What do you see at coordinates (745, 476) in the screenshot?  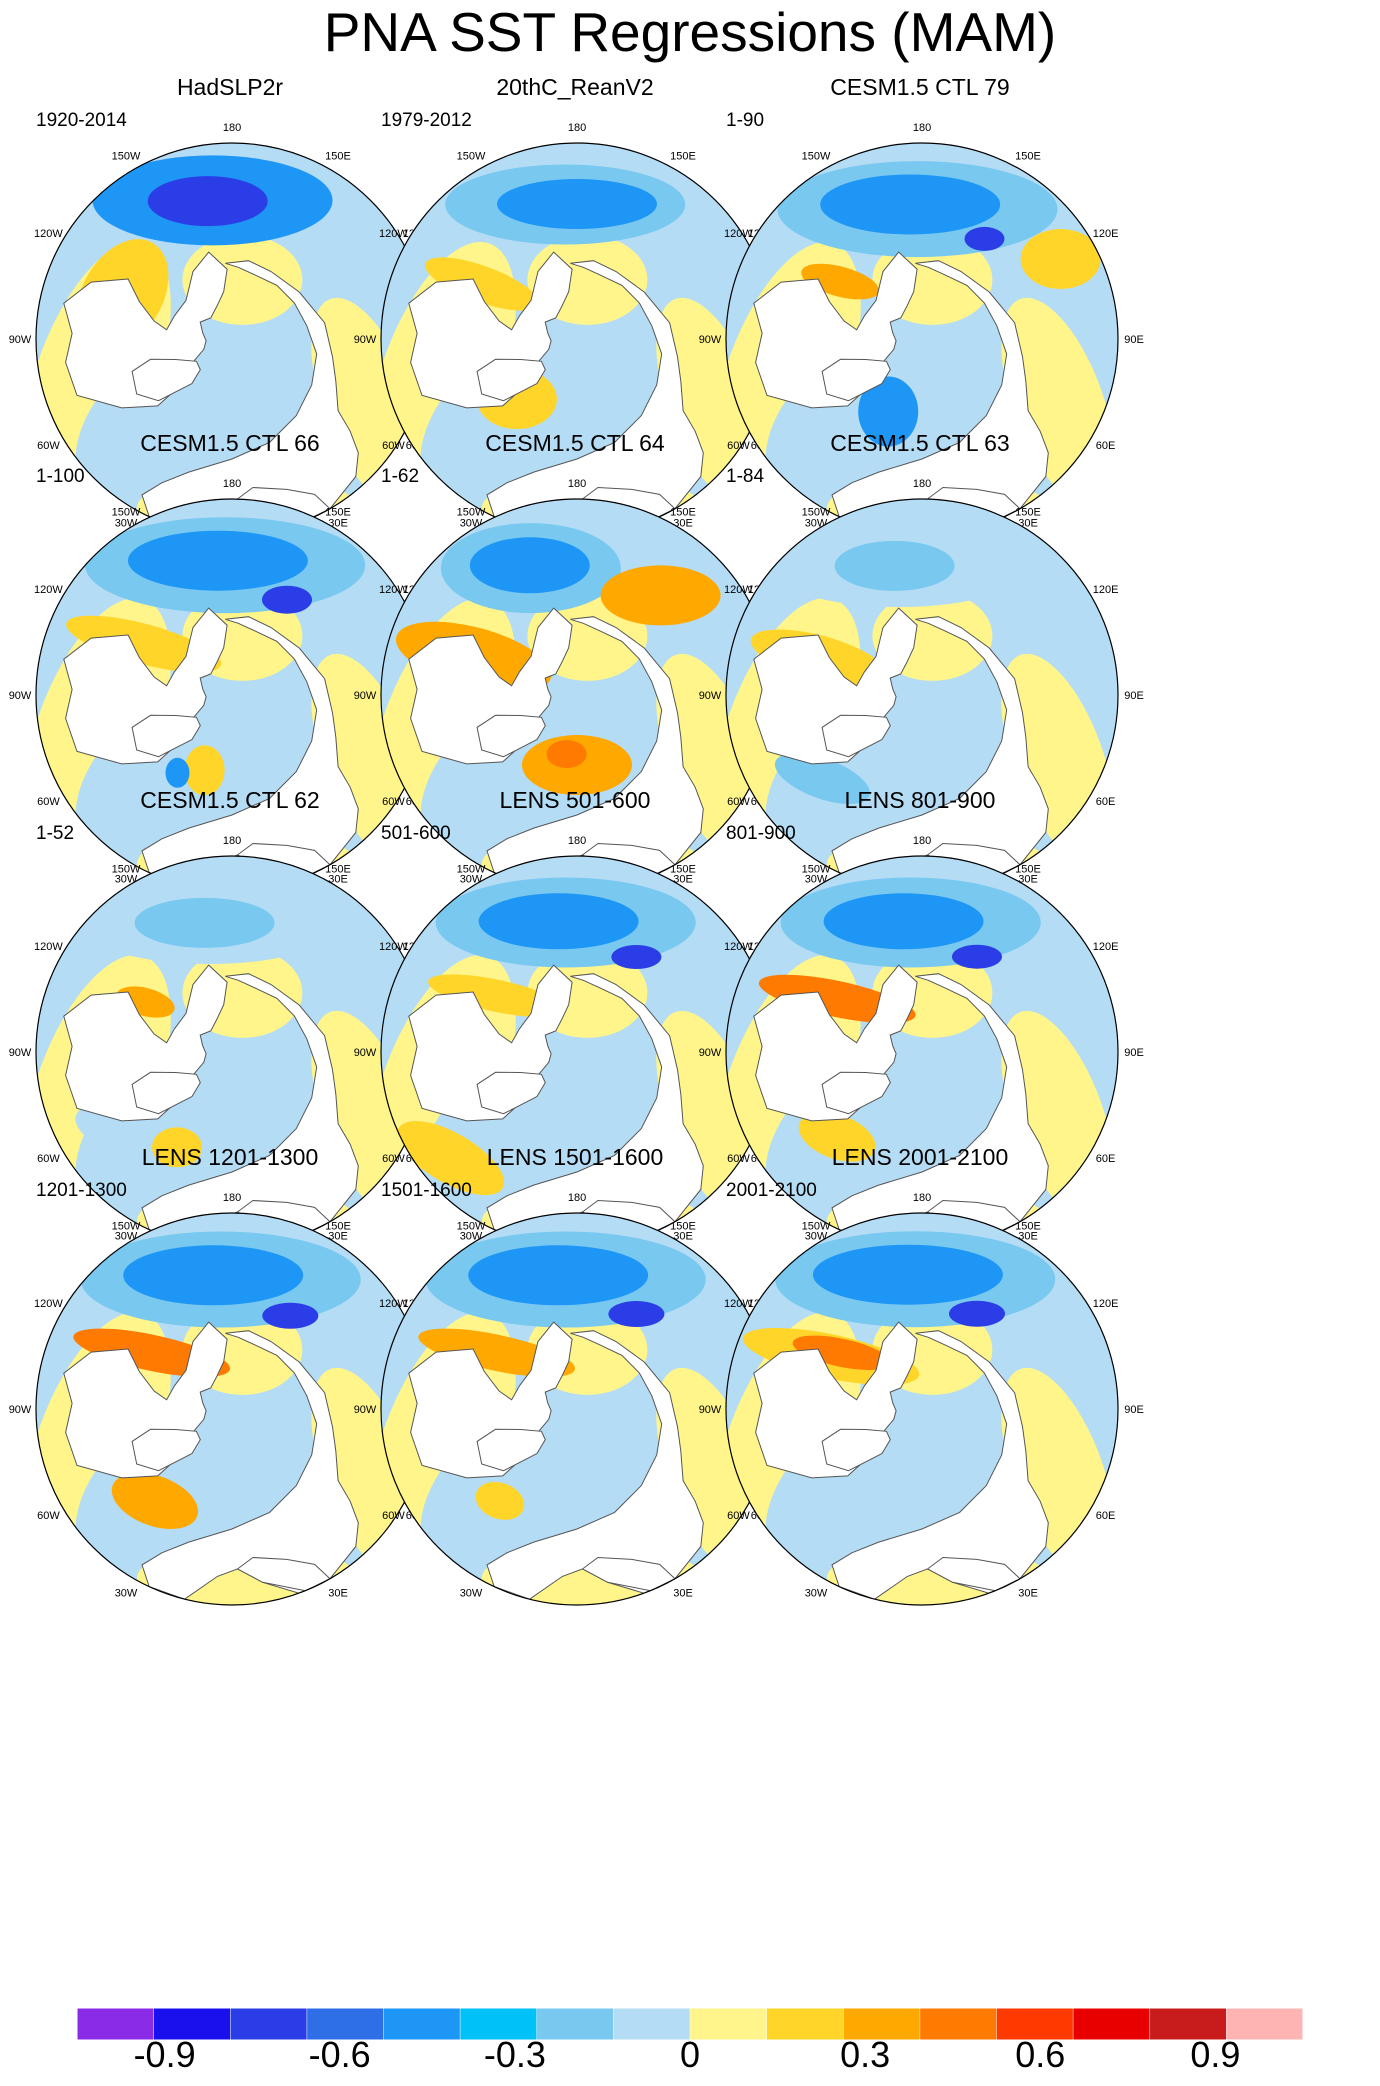 I see `panel-period: 1-84` at bounding box center [745, 476].